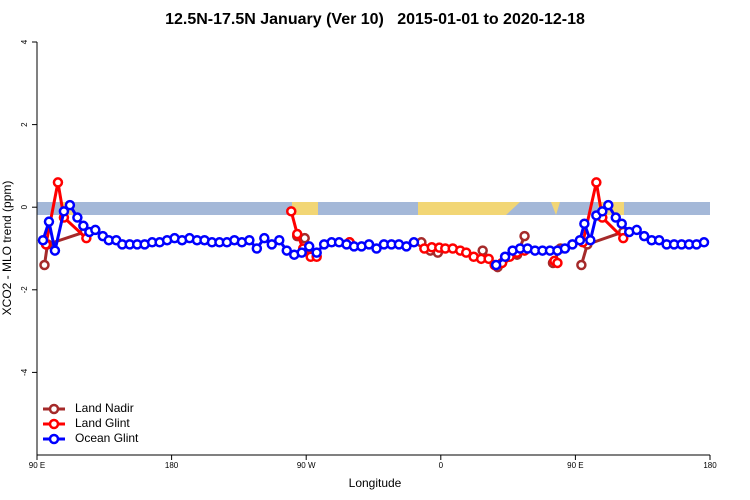 The image size is (750, 500). What do you see at coordinates (7, 248) in the screenshot?
I see `y-axis-label: XCO2 - MLO trend (ppm)` at bounding box center [7, 248].